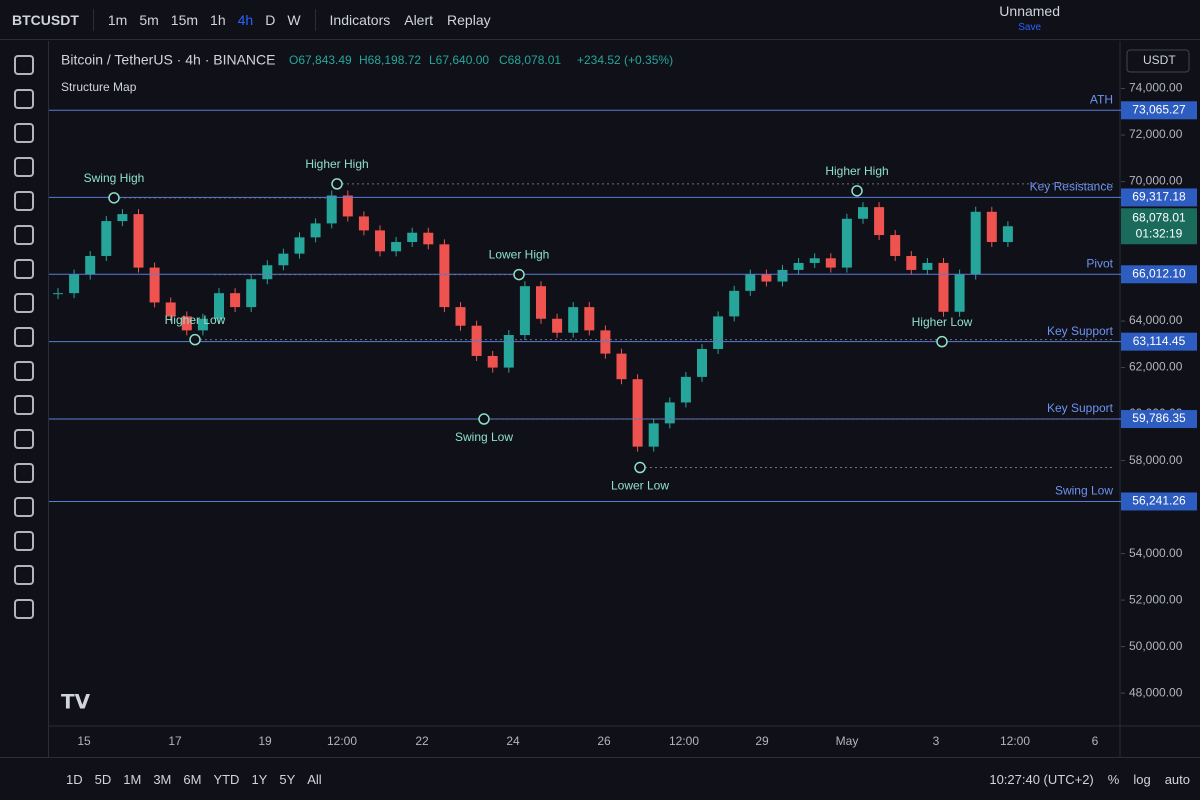 Image resolution: width=1200 pixels, height=800 pixels. Describe the element at coordinates (204, 20) in the screenshot. I see `intervals: 1m 5m 15m 1h 4h D W` at that location.